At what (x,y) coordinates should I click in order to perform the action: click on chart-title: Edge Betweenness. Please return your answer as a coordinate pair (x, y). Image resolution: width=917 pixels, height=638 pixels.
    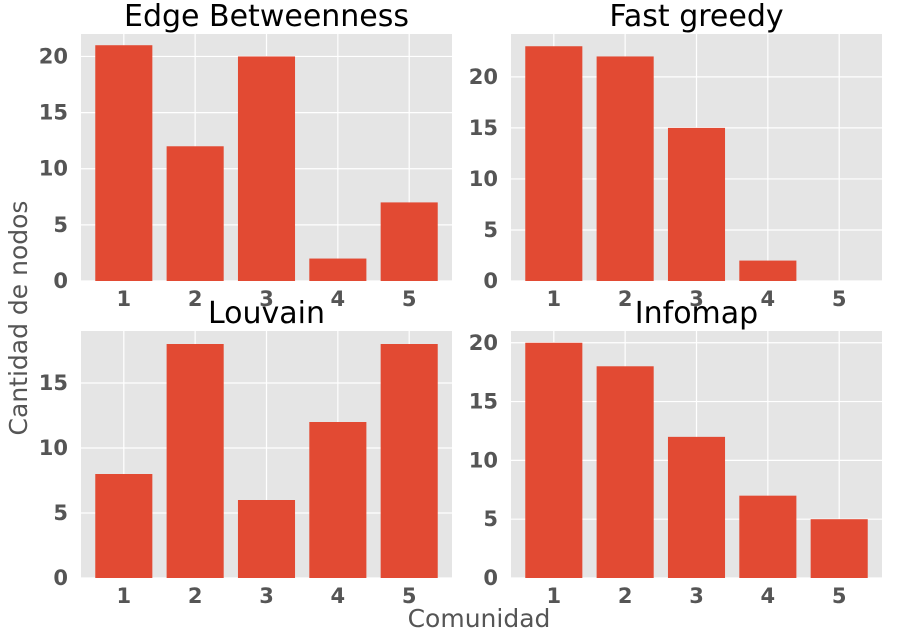
    Looking at the image, I should click on (266, 17).